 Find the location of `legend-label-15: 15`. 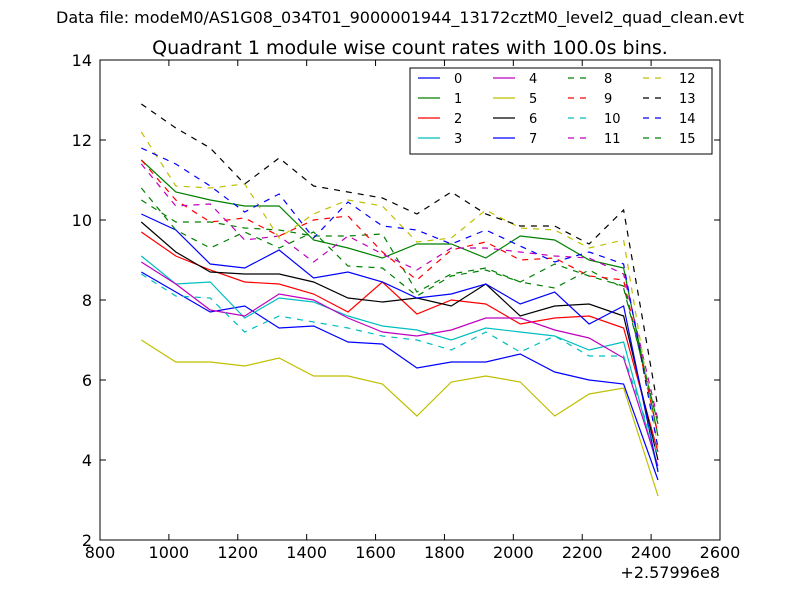

legend-label-15: 15 is located at coordinates (687, 139).